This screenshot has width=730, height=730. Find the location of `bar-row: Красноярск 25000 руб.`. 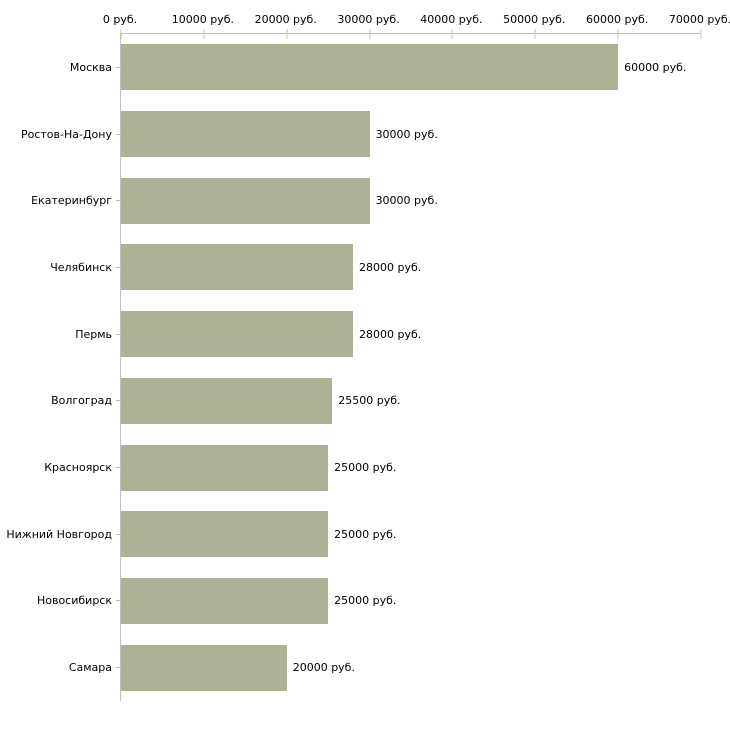

bar-row: Красноярск 25000 руб. is located at coordinates (372, 467).